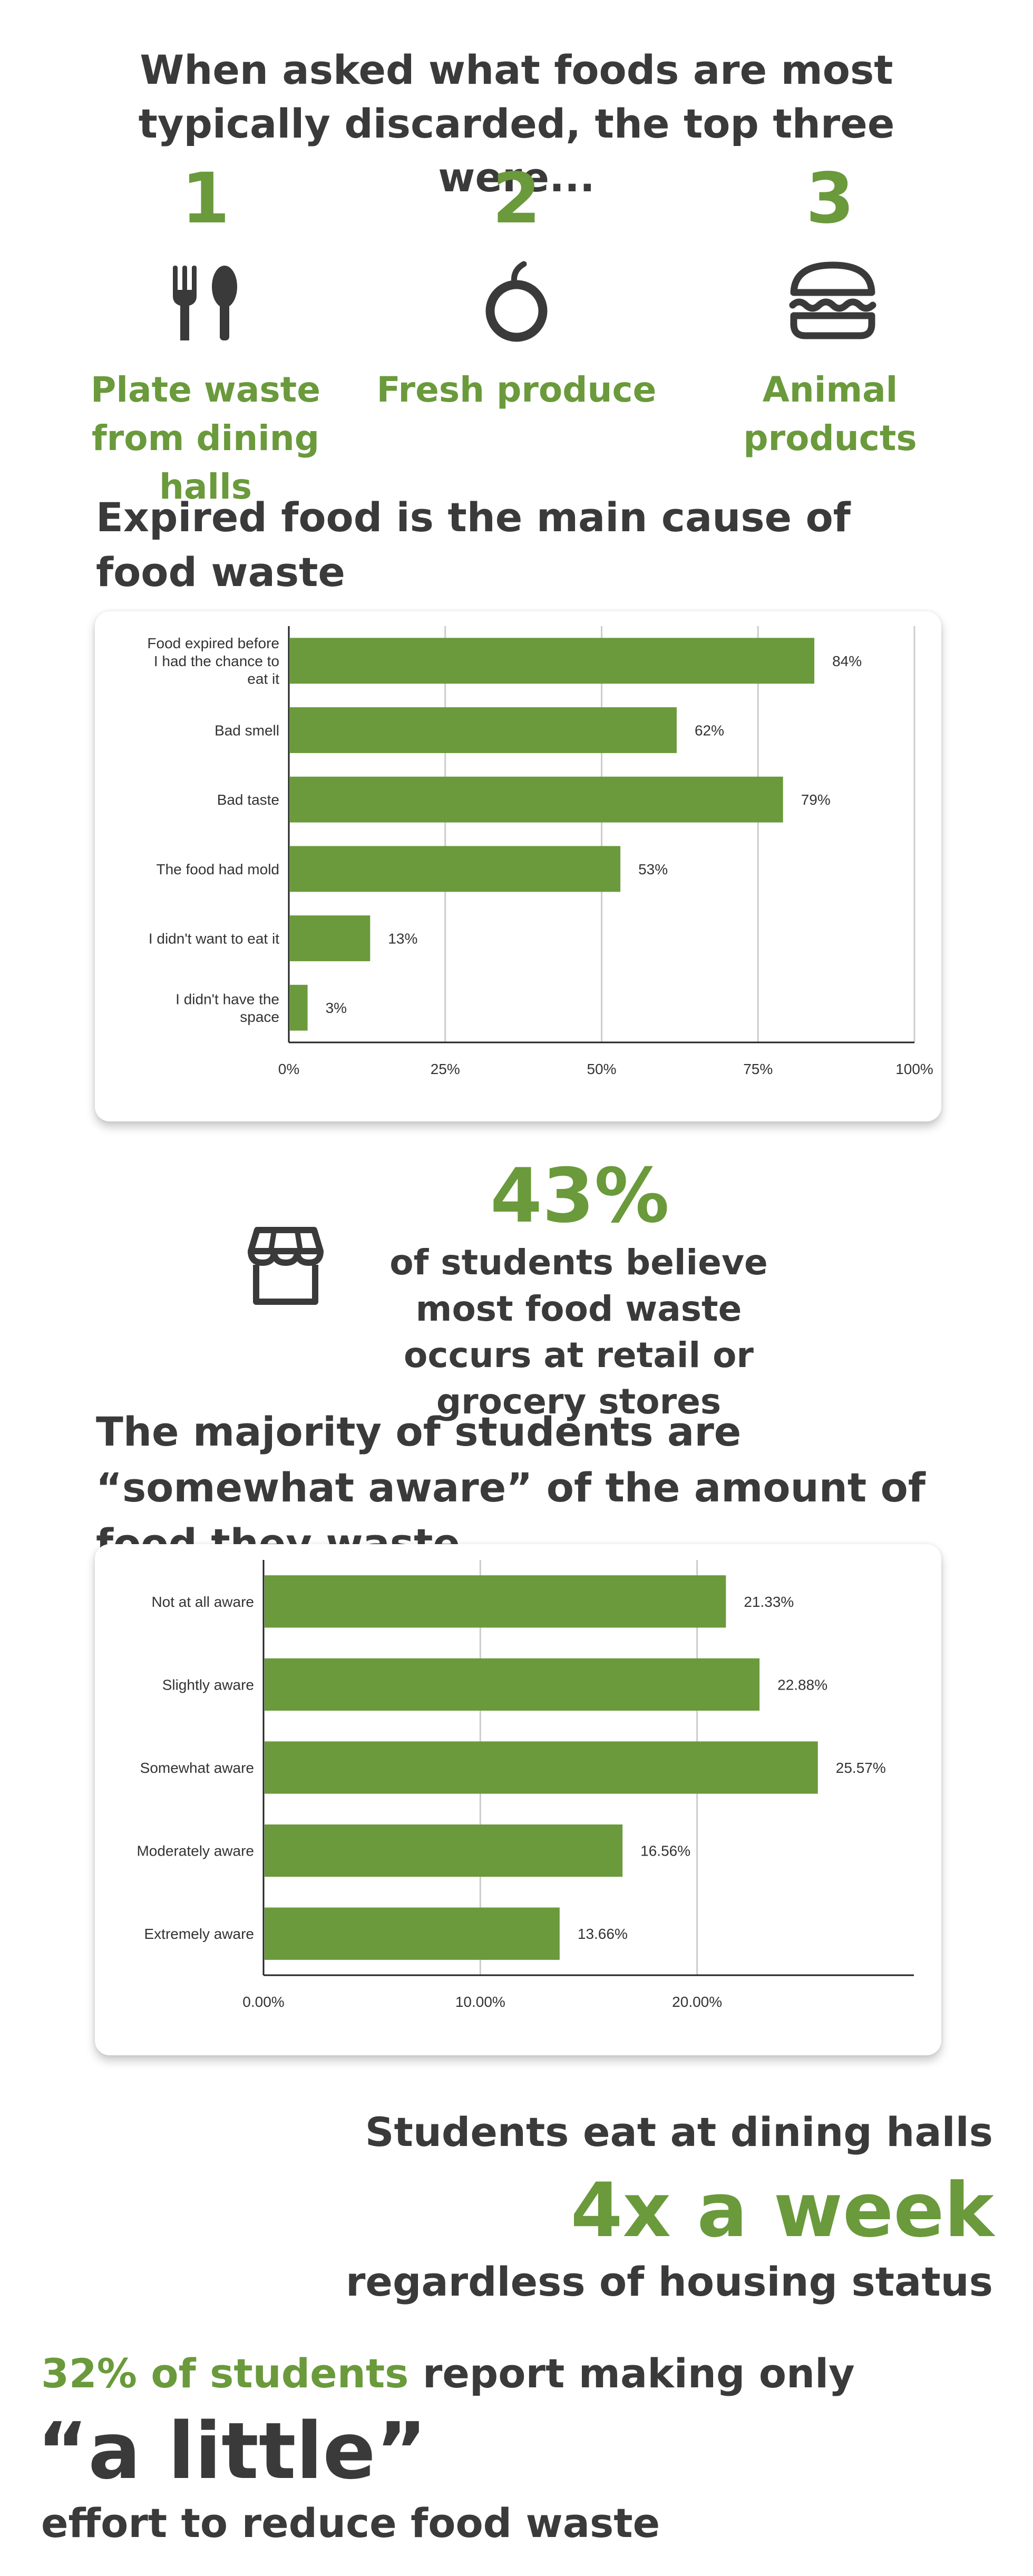  I want to click on effort-line1: 32% of students report making only, so click(463, 2373).